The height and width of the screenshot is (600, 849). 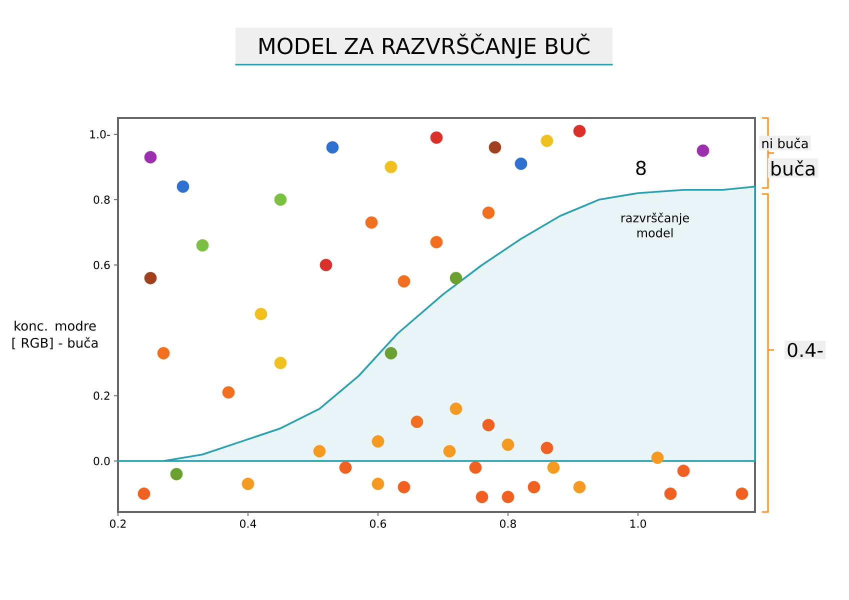 What do you see at coordinates (102, 461) in the screenshot?
I see `y-tick-label: 0.0` at bounding box center [102, 461].